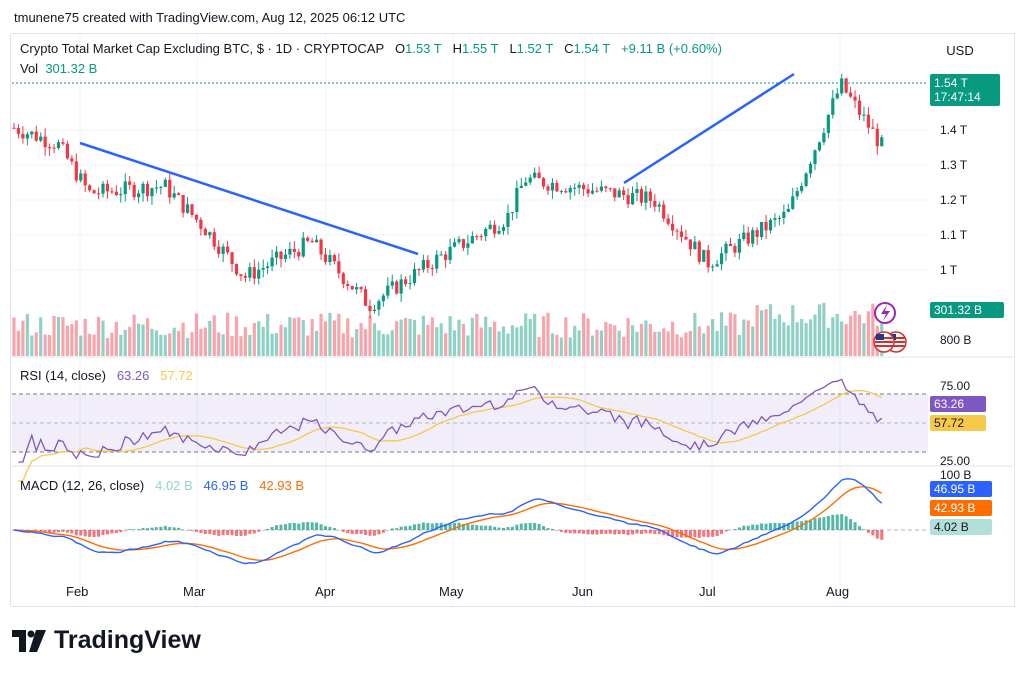 The height and width of the screenshot is (676, 1024). What do you see at coordinates (58, 68) in the screenshot?
I see `volume-legend: Vol 301.32 B` at bounding box center [58, 68].